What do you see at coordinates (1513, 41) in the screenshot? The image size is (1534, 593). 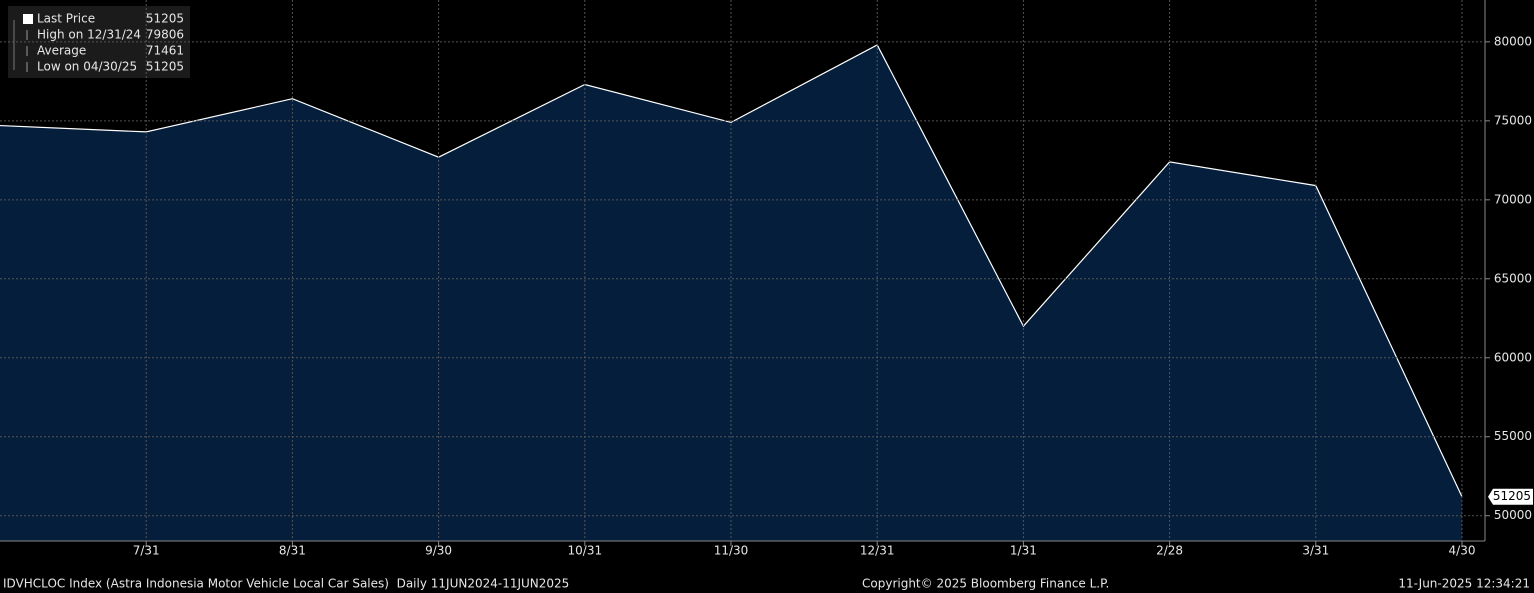 I see `y-tick-label: 80000` at bounding box center [1513, 41].